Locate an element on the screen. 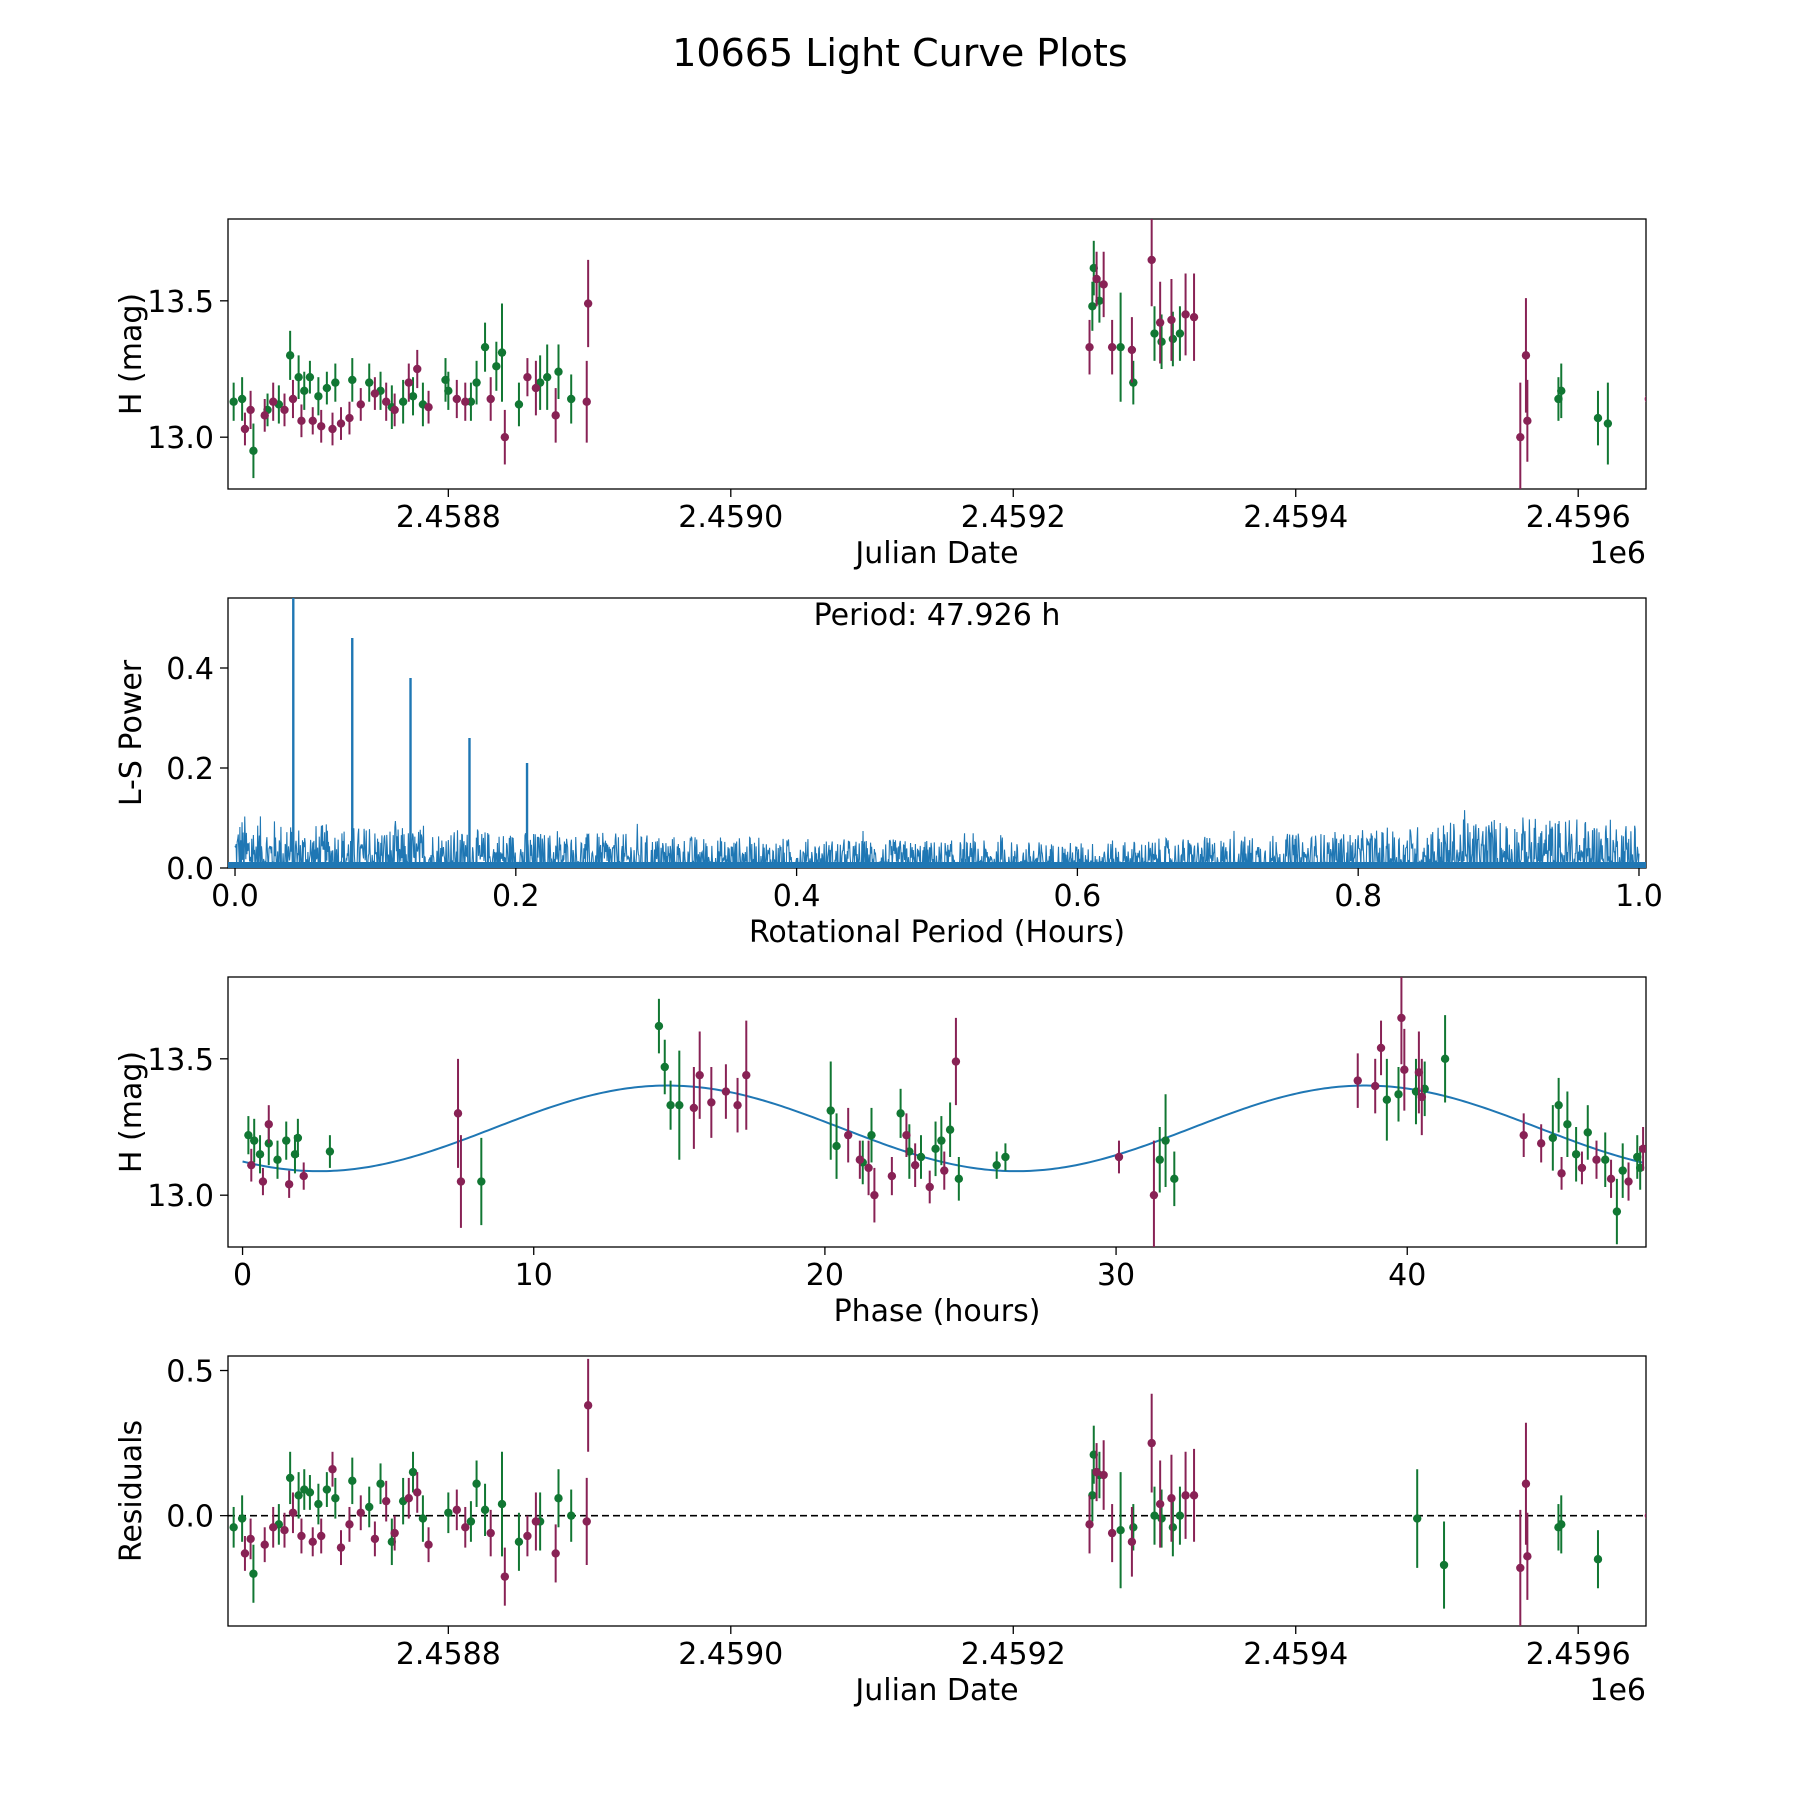 The height and width of the screenshot is (1800, 1800). x-tick-label: 20 is located at coordinates (825, 1275).